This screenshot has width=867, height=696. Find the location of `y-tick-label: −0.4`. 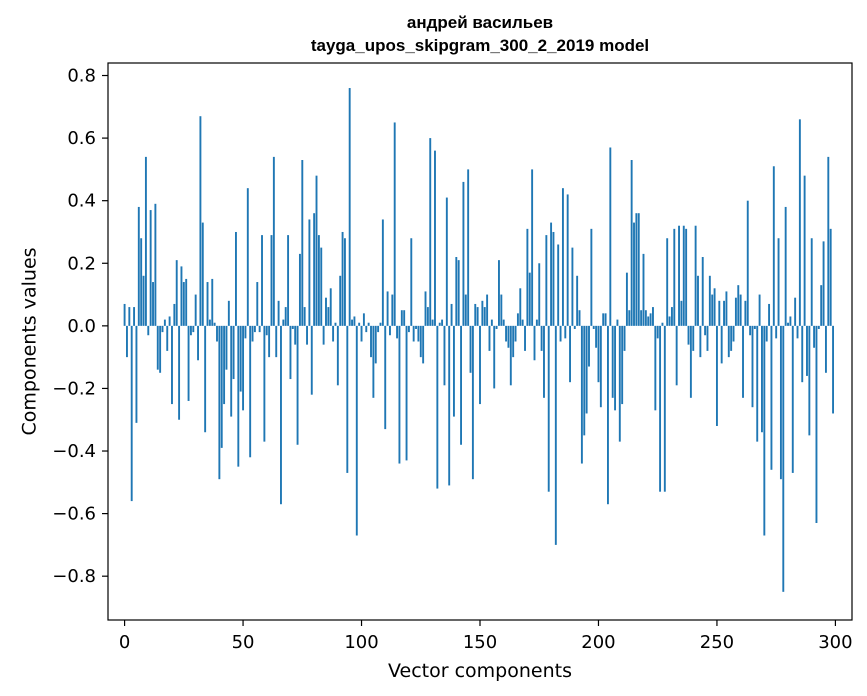

y-tick-label: −0.4 is located at coordinates (74, 451).